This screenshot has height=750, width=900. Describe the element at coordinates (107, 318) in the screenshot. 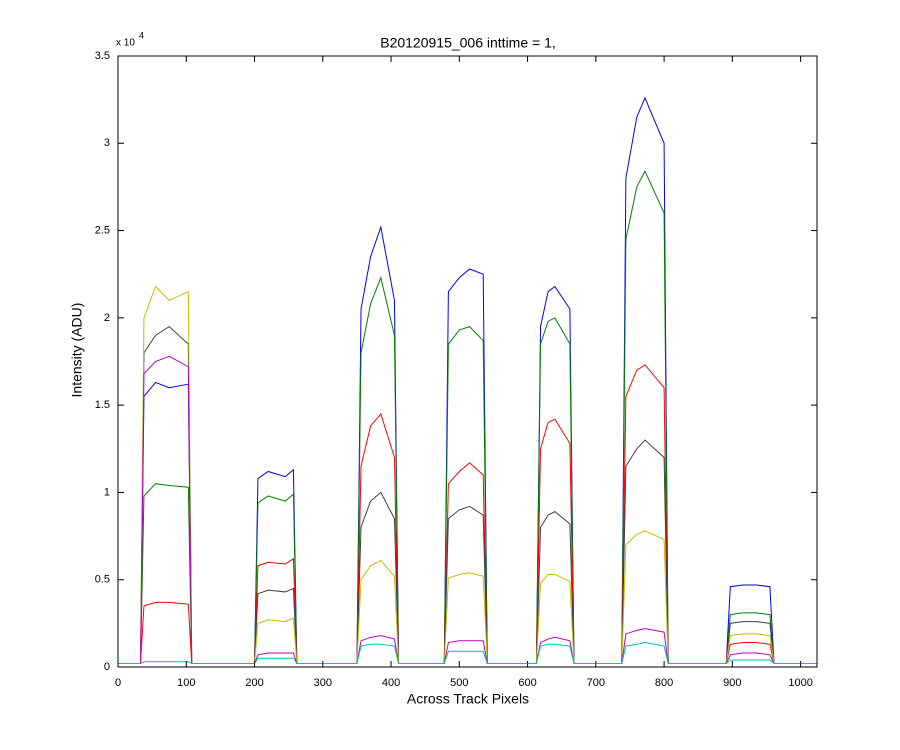

I see `y-tick-label: 2` at that location.